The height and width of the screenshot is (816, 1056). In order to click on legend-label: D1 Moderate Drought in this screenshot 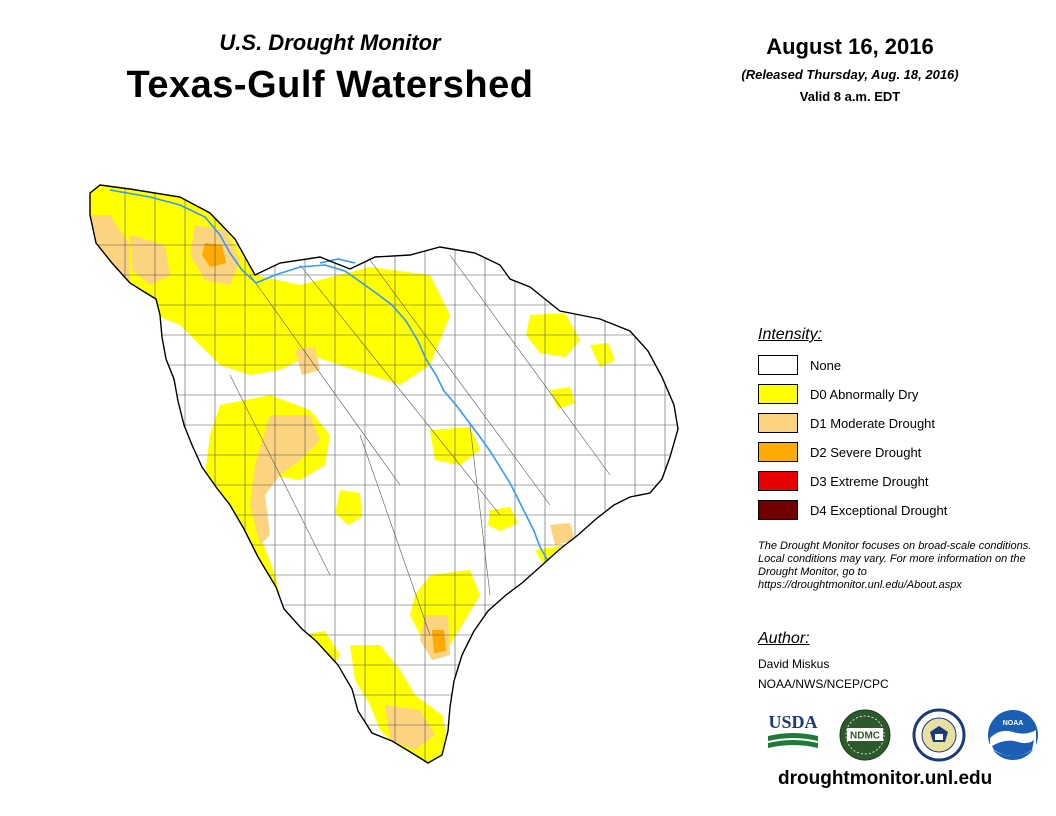, I will do `click(873, 423)`.